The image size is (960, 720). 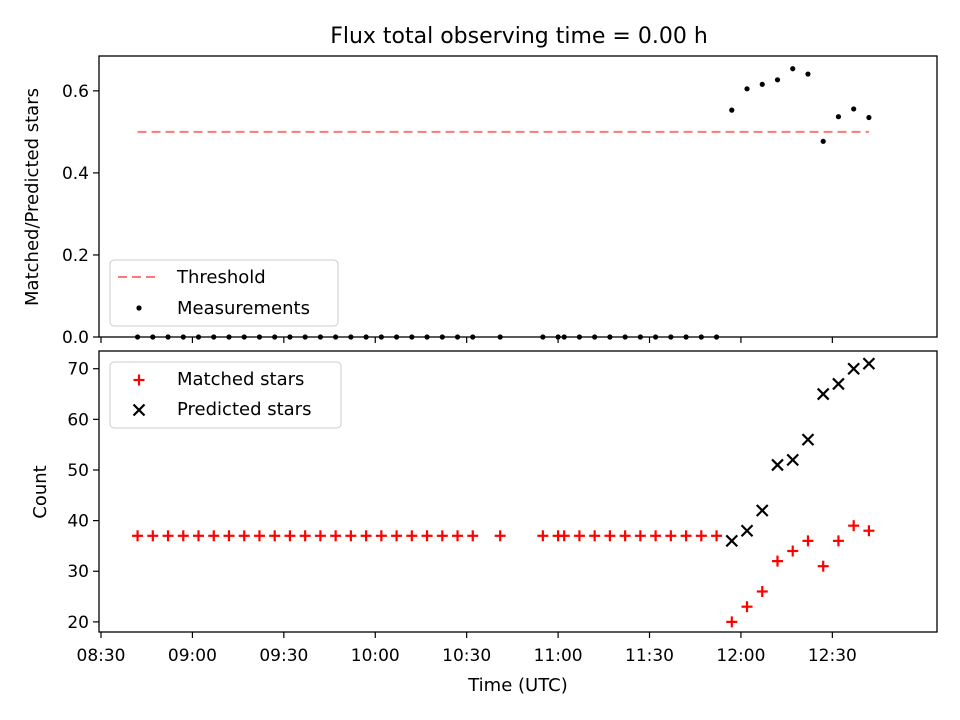 What do you see at coordinates (83, 496) in the screenshot?
I see `count-y-axis: 20 30 40 50 60 70` at bounding box center [83, 496].